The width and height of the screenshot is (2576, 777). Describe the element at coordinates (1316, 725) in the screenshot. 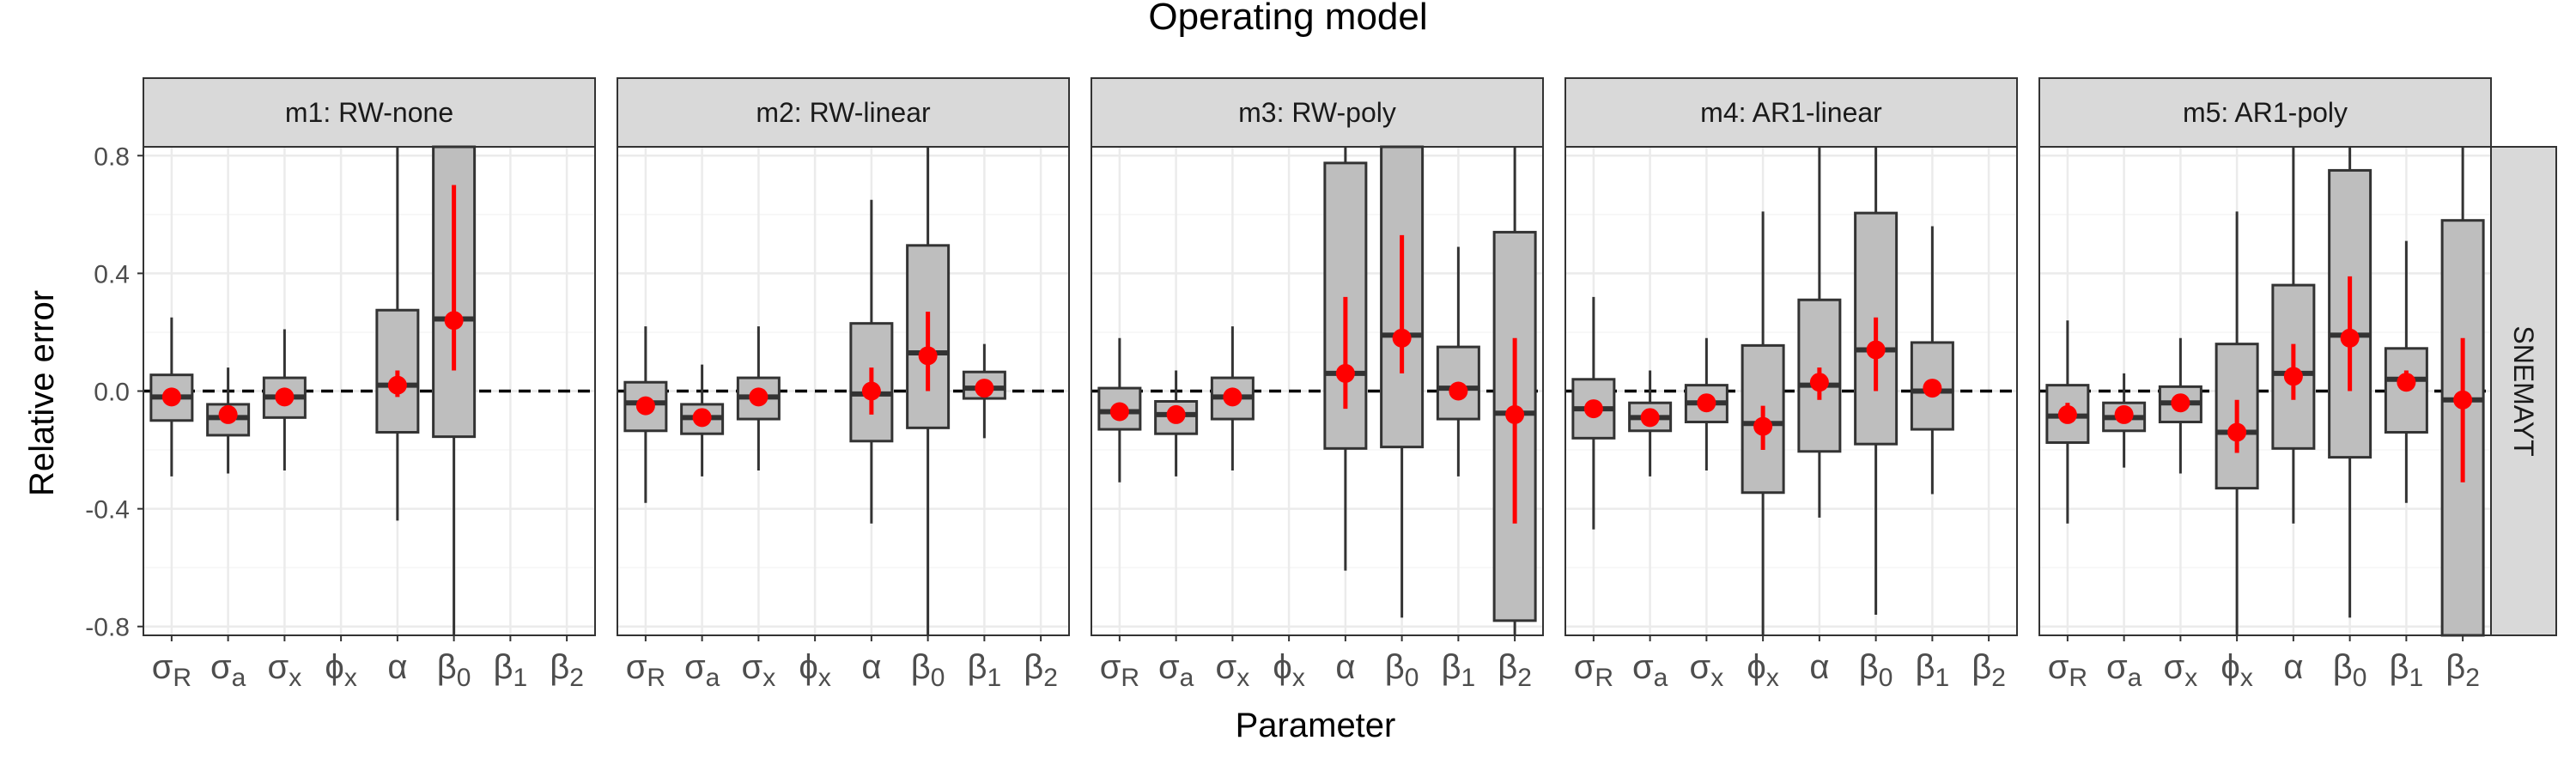

I see `x-axis-title: Parameter` at that location.